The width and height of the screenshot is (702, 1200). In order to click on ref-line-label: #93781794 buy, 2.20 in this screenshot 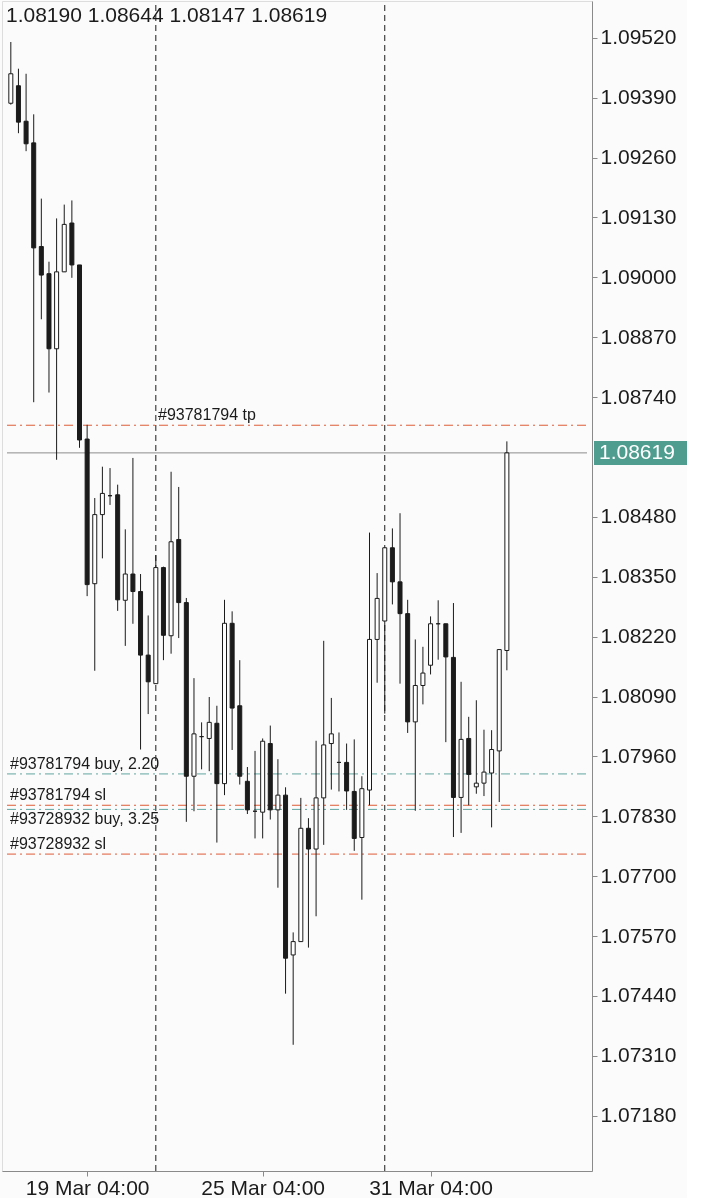, I will do `click(85, 763)`.